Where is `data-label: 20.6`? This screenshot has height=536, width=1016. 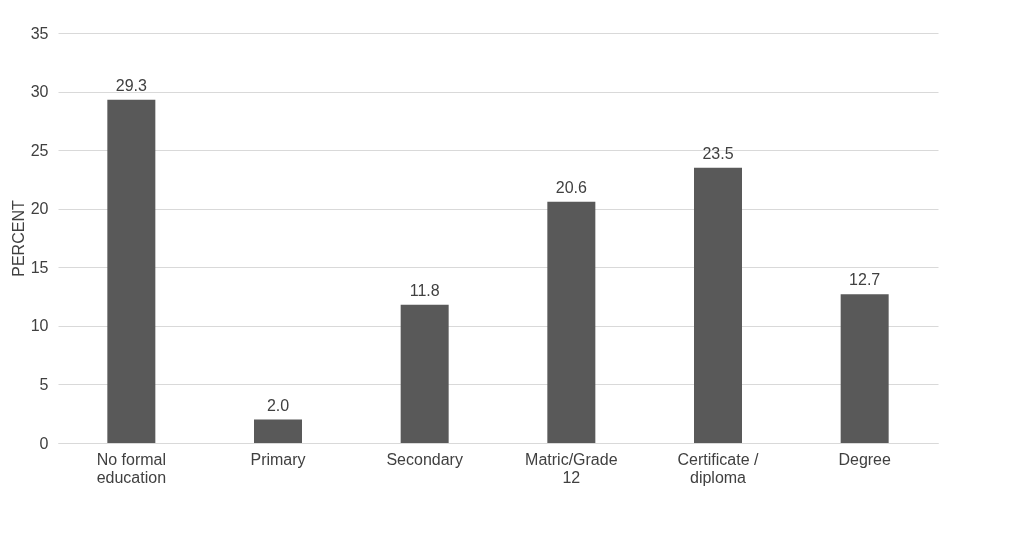
data-label: 20.6 is located at coordinates (571, 187).